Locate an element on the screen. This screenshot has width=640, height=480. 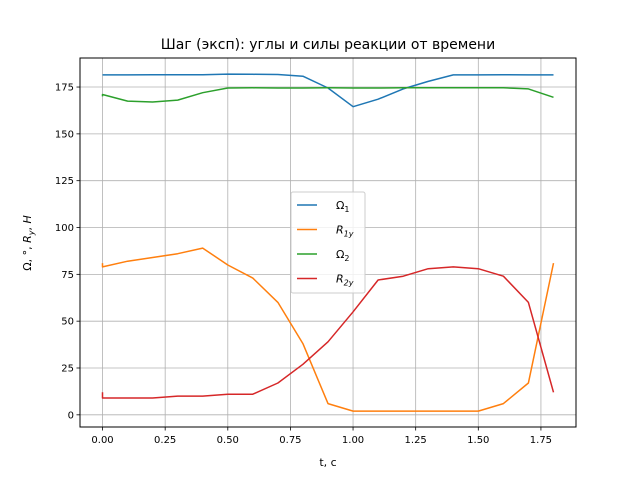
y-tick-label: 100 is located at coordinates (64, 228).